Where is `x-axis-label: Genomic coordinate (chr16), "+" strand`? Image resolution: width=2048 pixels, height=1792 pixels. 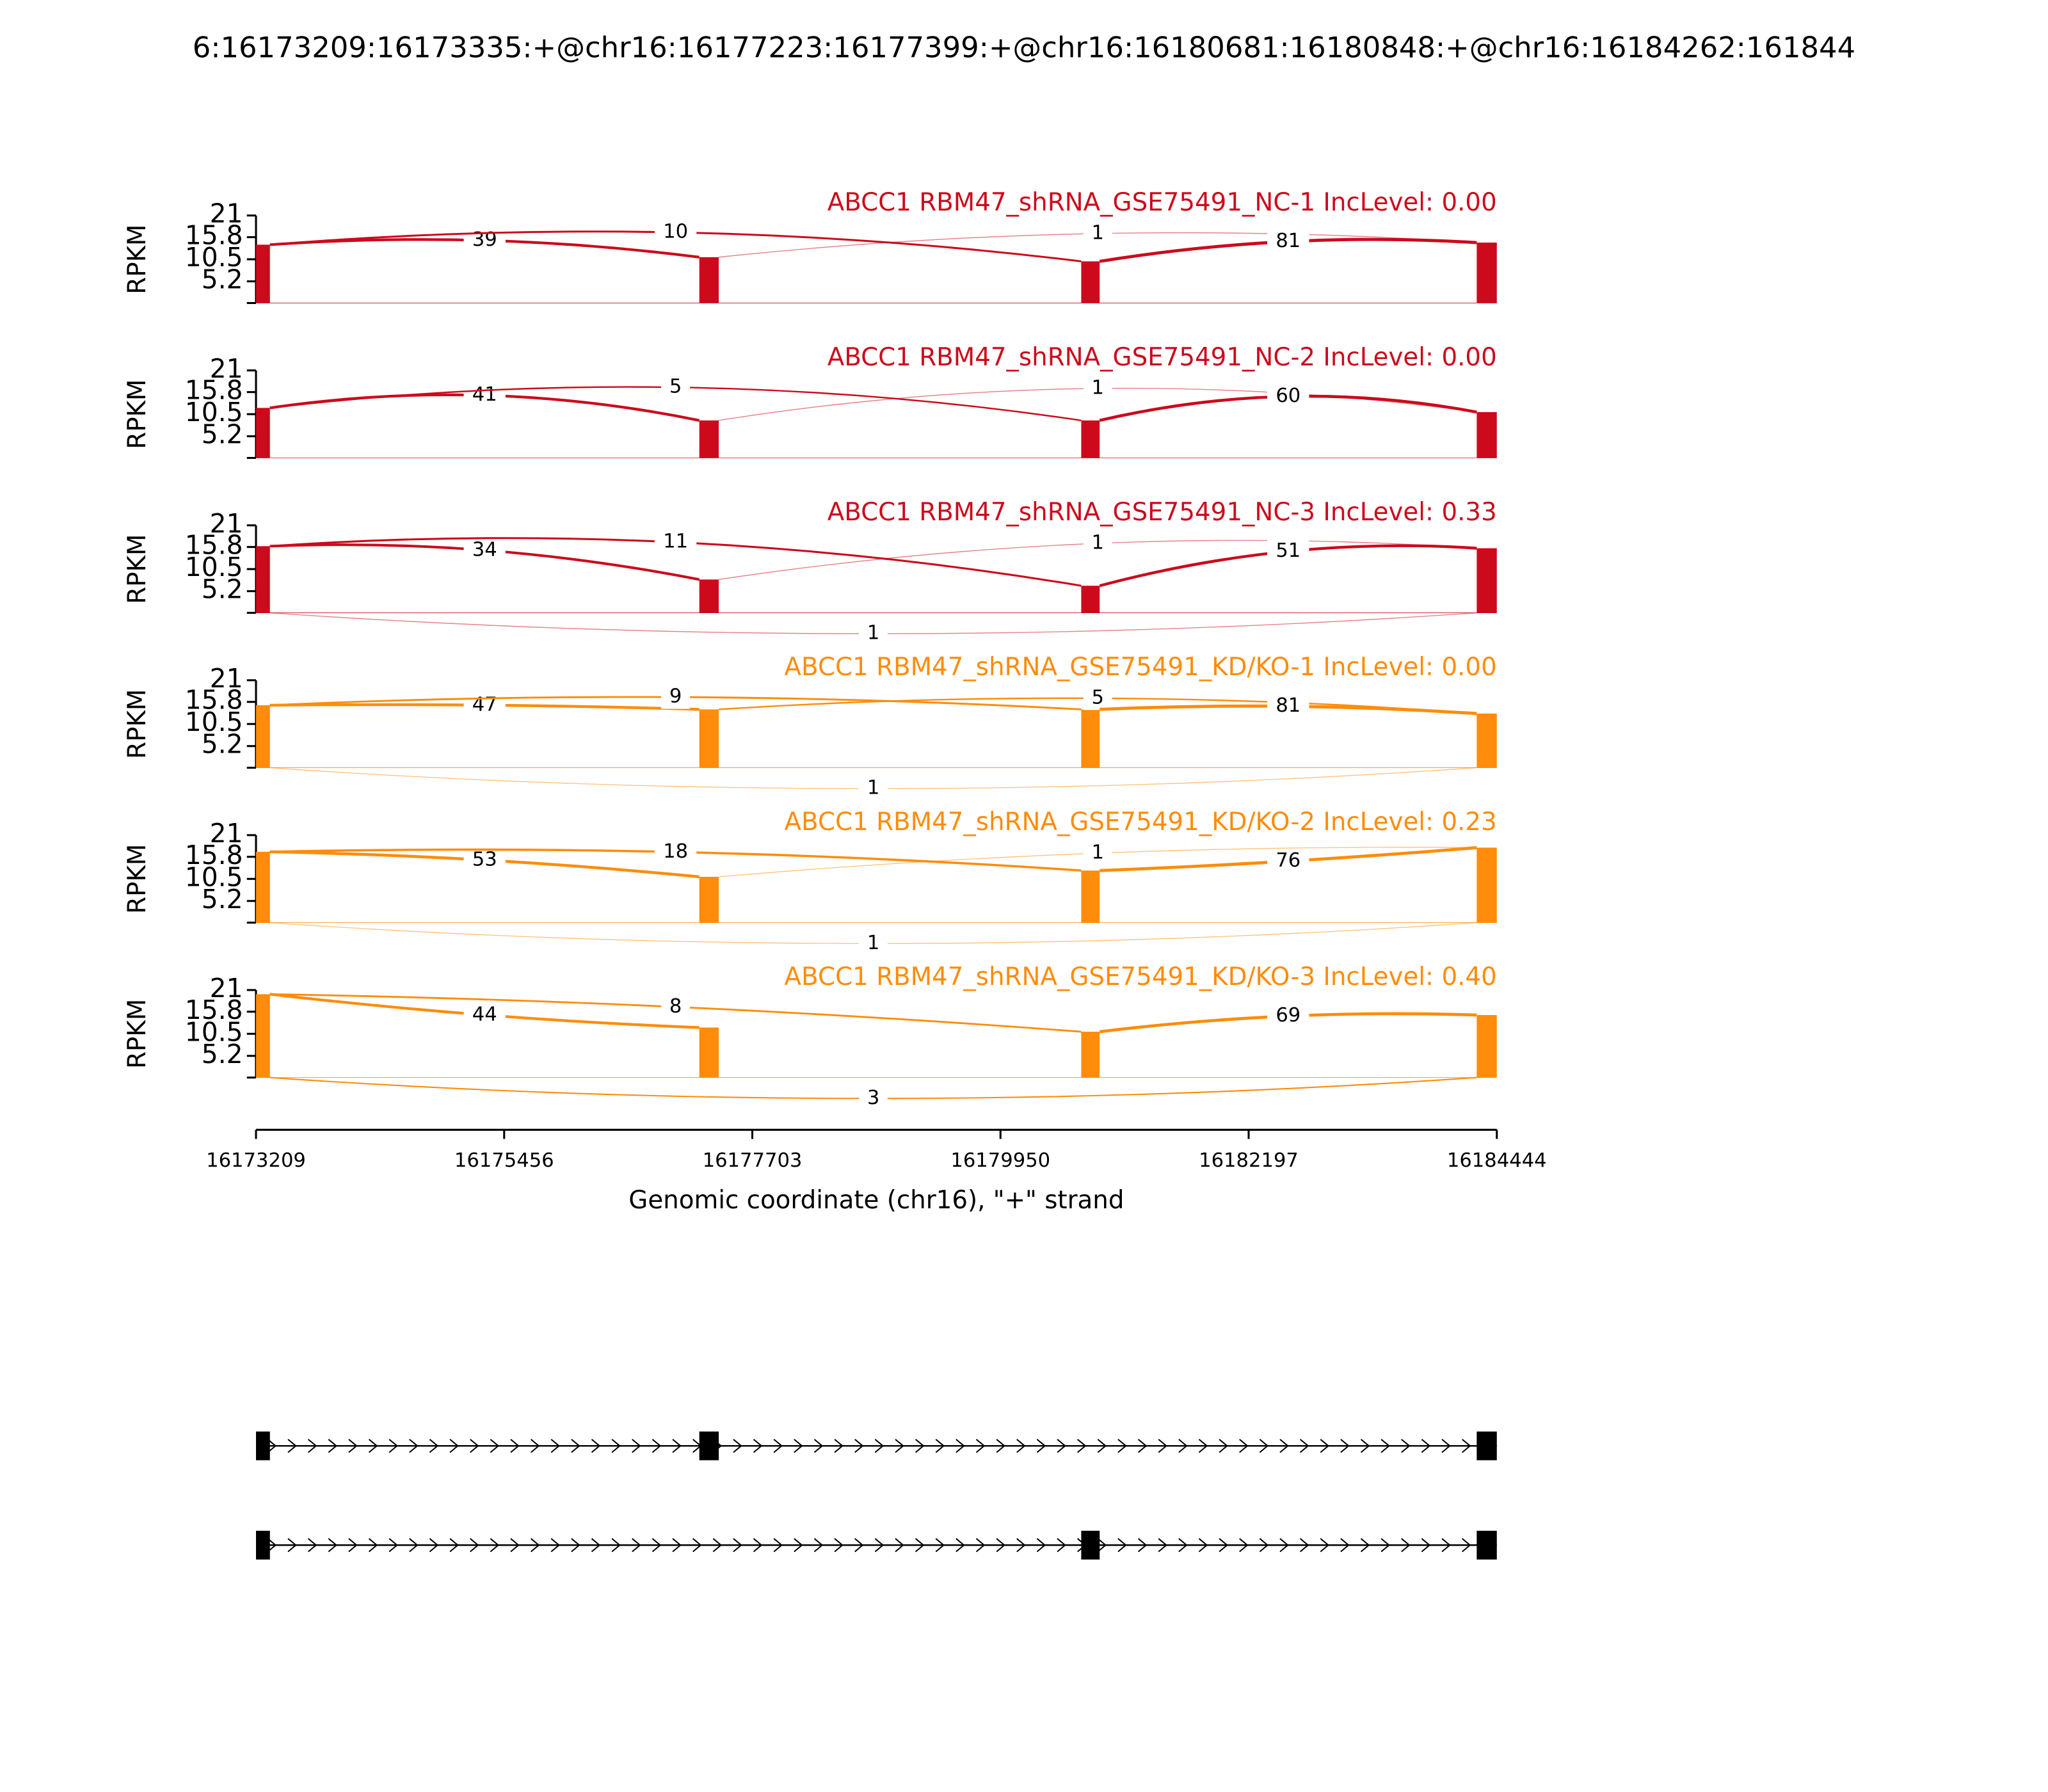
x-axis-label: Genomic coordinate (chr16), "+" strand is located at coordinates (876, 1200).